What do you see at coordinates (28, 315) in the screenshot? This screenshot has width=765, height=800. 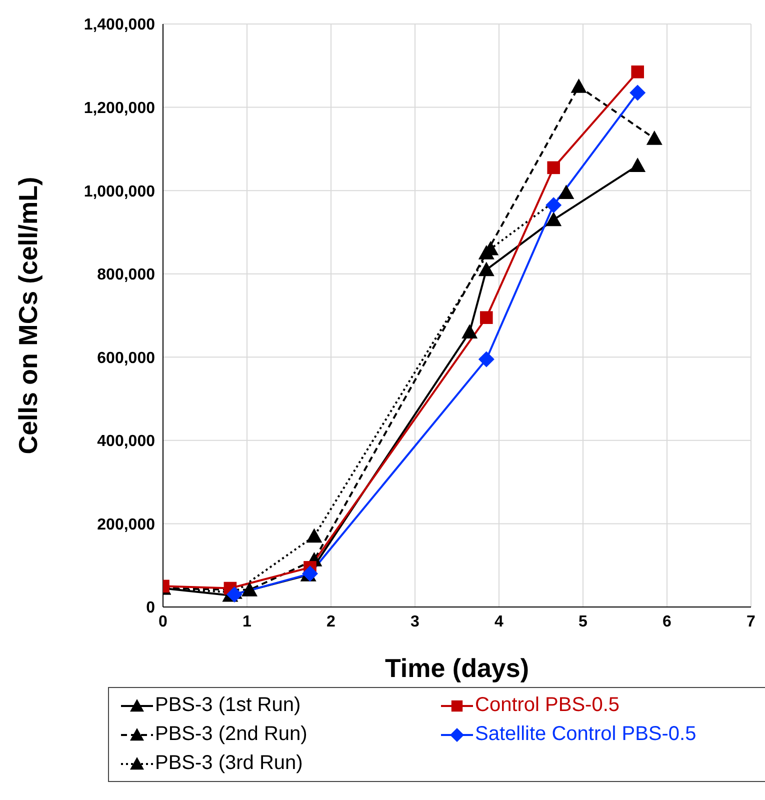 I see `y-axis-title: Cells on MCs (cell/mL)` at bounding box center [28, 315].